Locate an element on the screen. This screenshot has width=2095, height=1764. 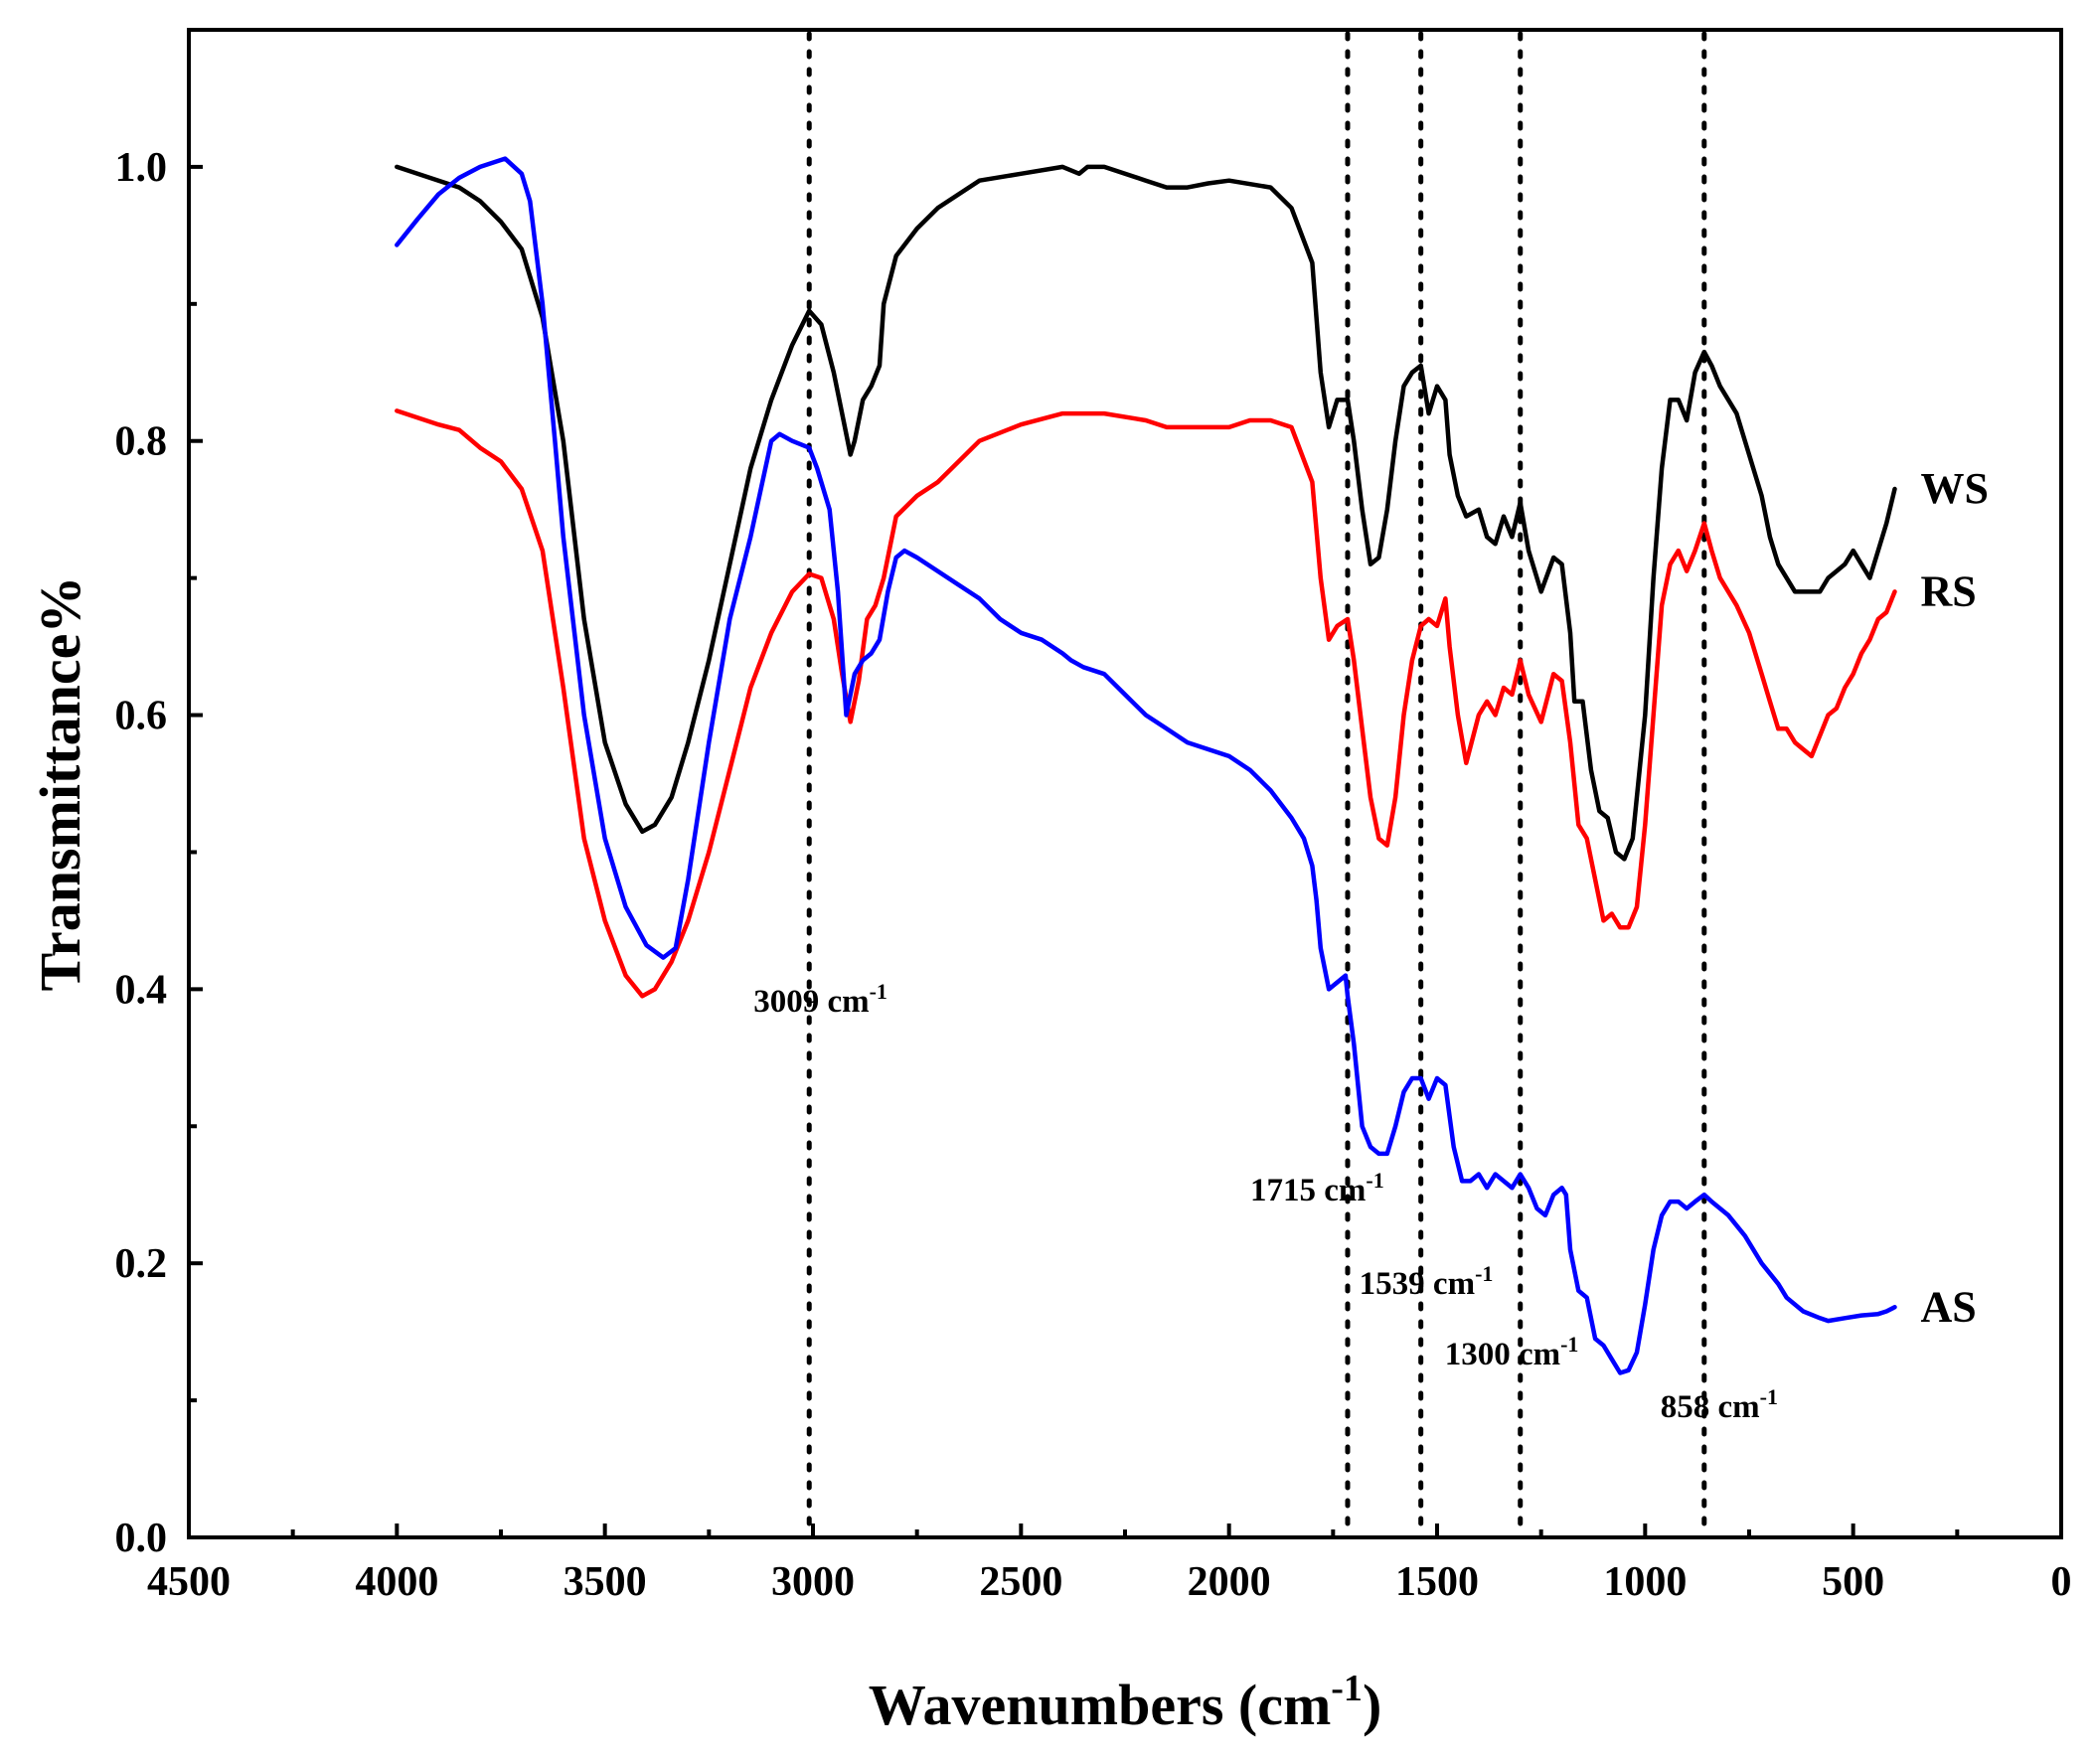
y-tick-label: 1.0 is located at coordinates (141, 168).